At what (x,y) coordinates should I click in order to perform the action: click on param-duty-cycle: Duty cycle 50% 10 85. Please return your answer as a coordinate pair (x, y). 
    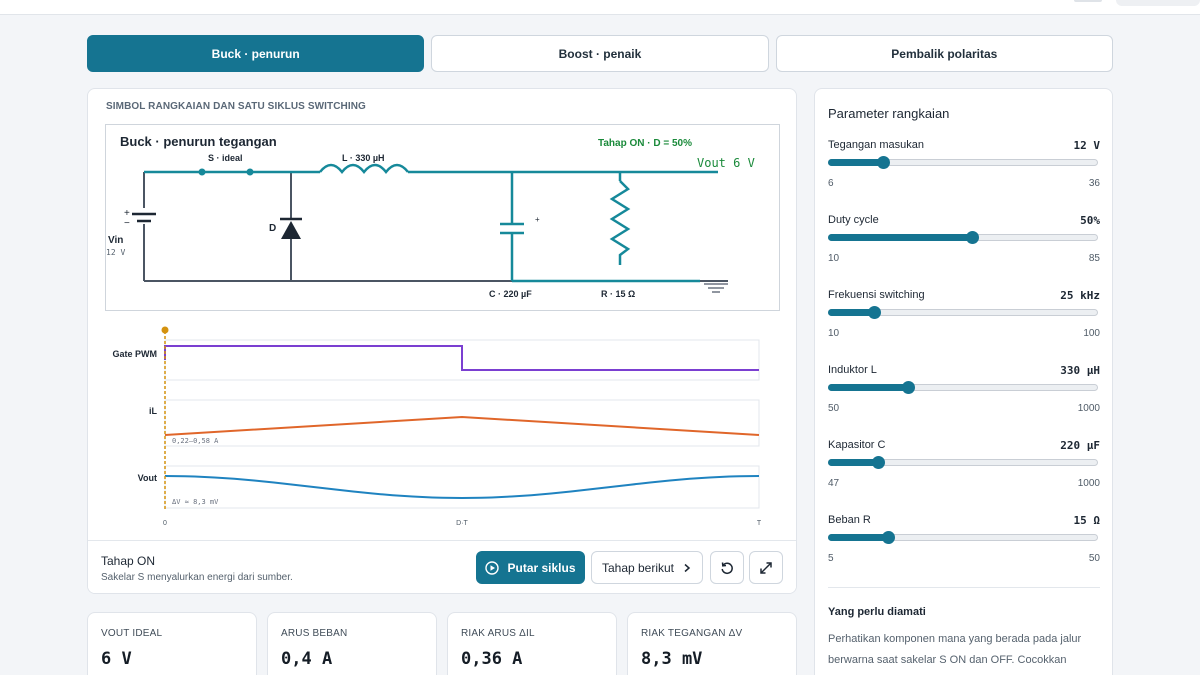
    Looking at the image, I should click on (964, 244).